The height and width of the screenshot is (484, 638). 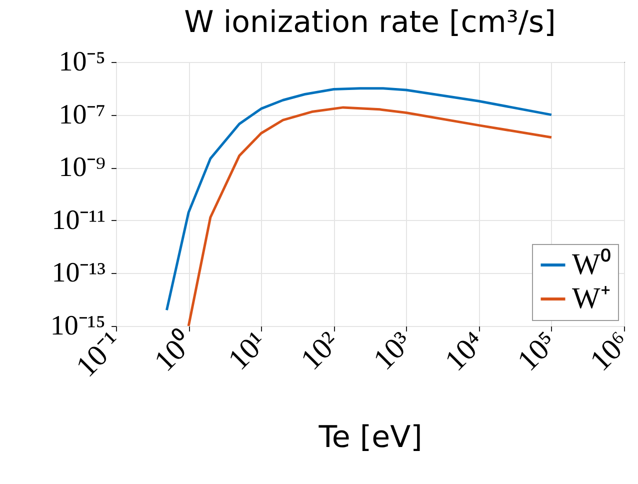 I want to click on y-tick-label: 10⁻¹¹, so click(x=79, y=220).